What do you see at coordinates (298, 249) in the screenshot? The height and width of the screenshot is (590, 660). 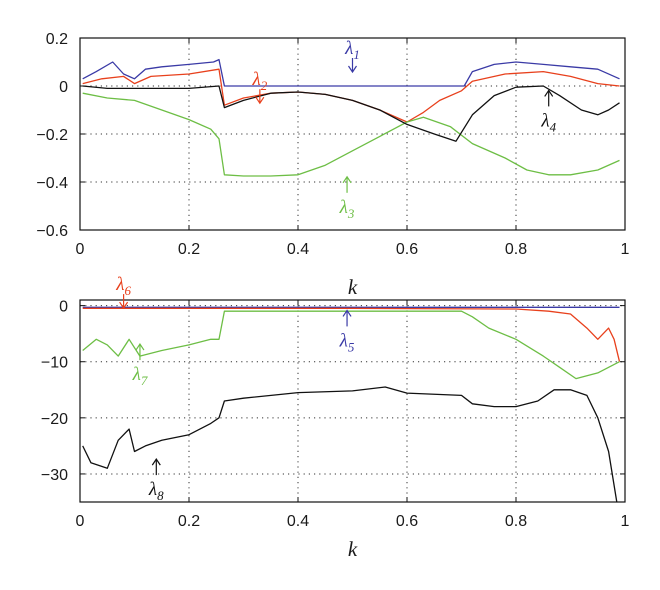 I see `panel1-xtick-label-2: 0.4` at bounding box center [298, 249].